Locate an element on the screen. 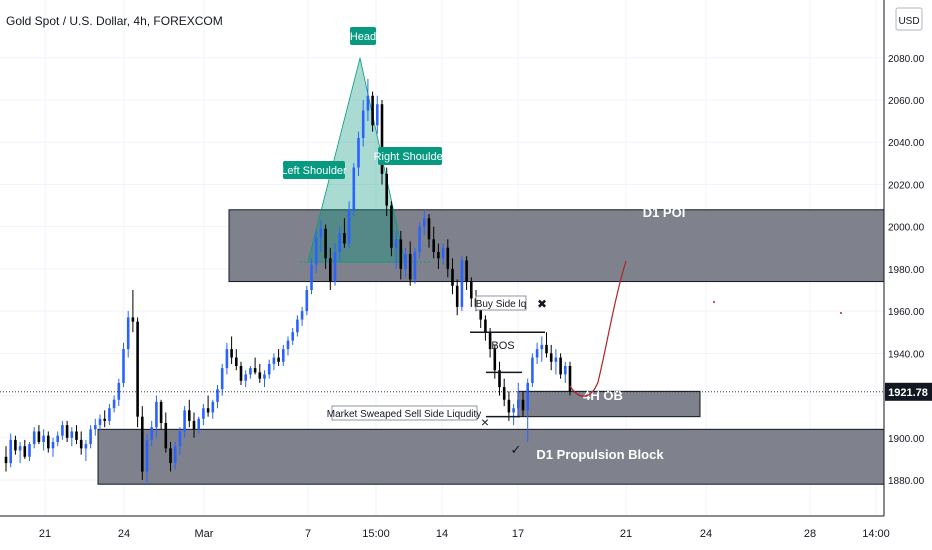  currency-box is located at coordinates (909, 19).